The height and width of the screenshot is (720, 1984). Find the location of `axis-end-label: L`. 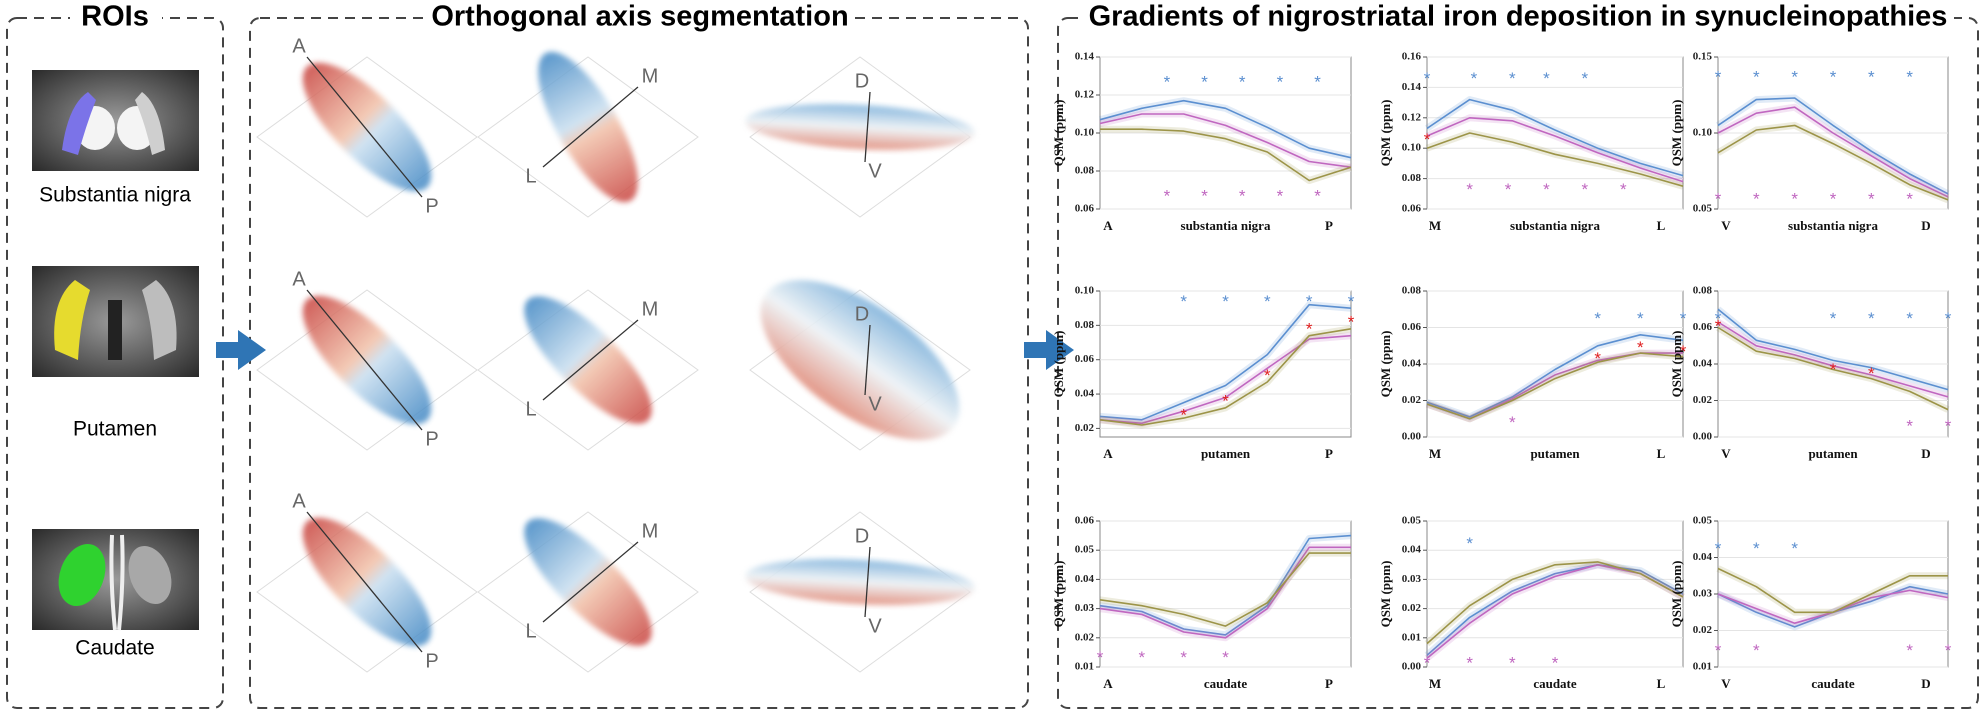

axis-end-label: L is located at coordinates (530, 176).